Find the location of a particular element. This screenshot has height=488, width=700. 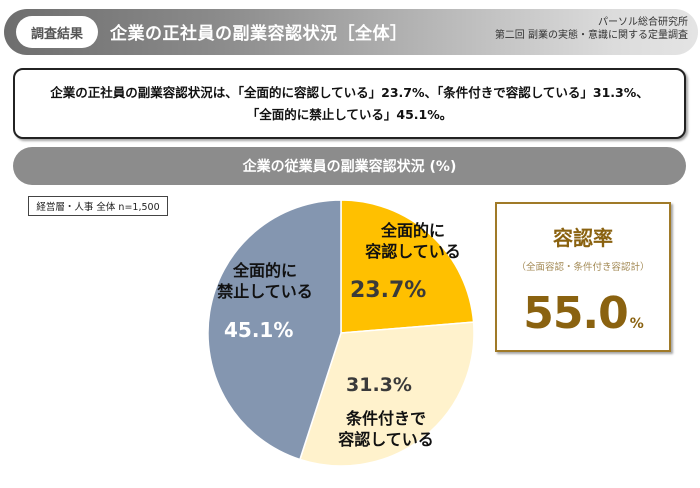

chart-title-bar: 企業の従業員の副業容認状況 (%) is located at coordinates (349, 166).